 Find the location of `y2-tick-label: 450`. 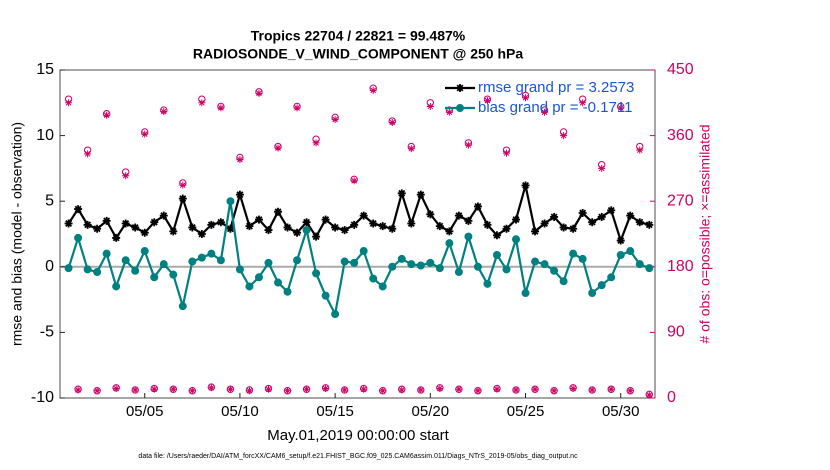

y2-tick-label: 450 is located at coordinates (680, 69).